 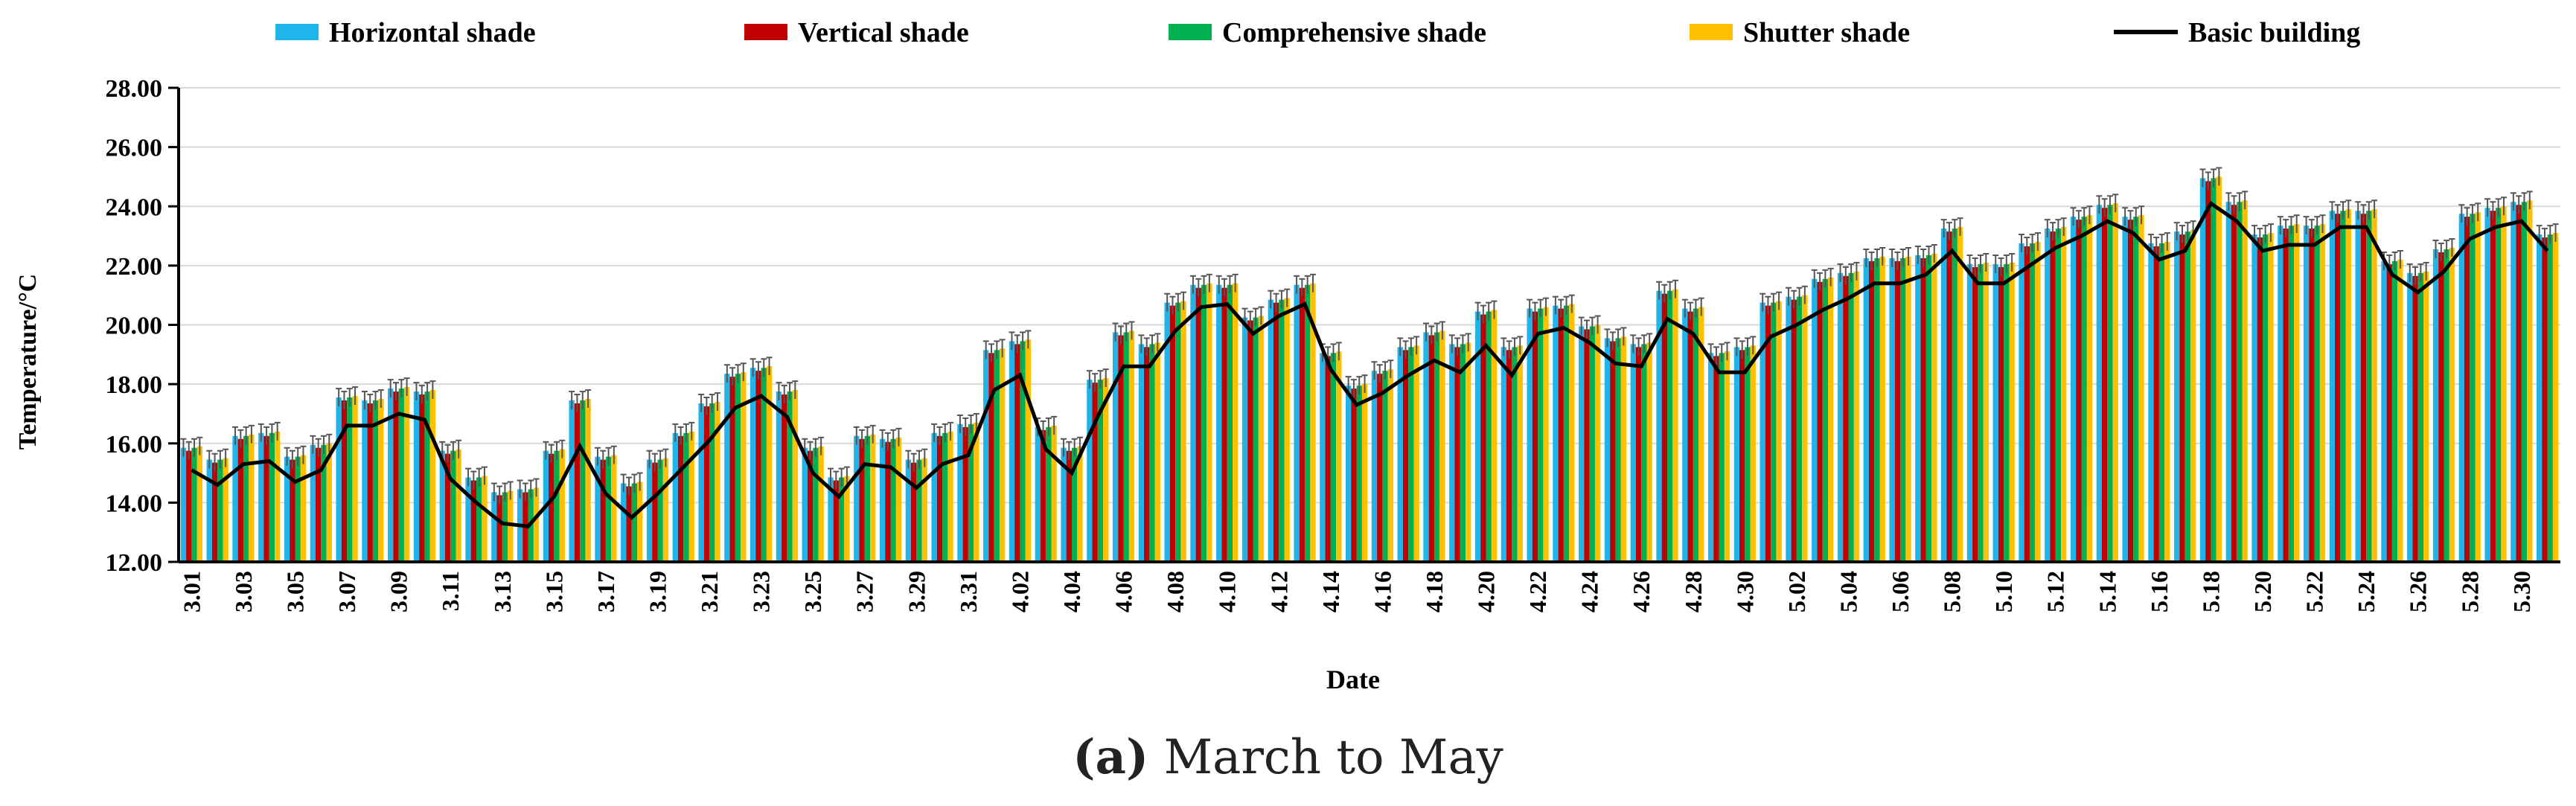 What do you see at coordinates (857, 32) in the screenshot?
I see `legend-item: Vertical shade` at bounding box center [857, 32].